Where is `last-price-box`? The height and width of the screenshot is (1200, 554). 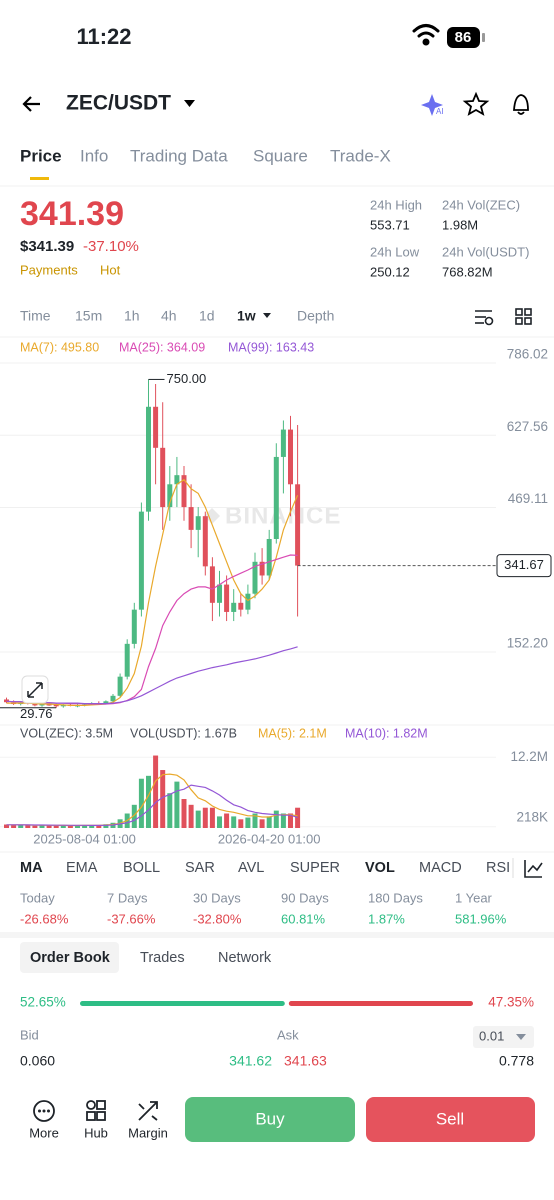 last-price-box is located at coordinates (524, 566).